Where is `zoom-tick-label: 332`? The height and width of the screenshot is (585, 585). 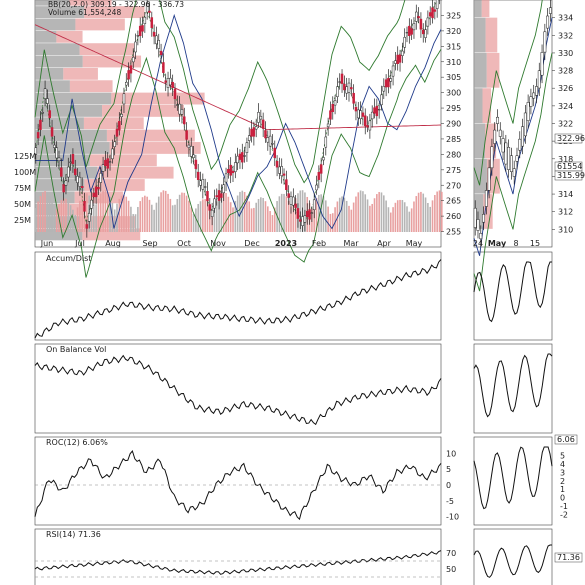
zoom-tick-label: 332 is located at coordinates (565, 35).